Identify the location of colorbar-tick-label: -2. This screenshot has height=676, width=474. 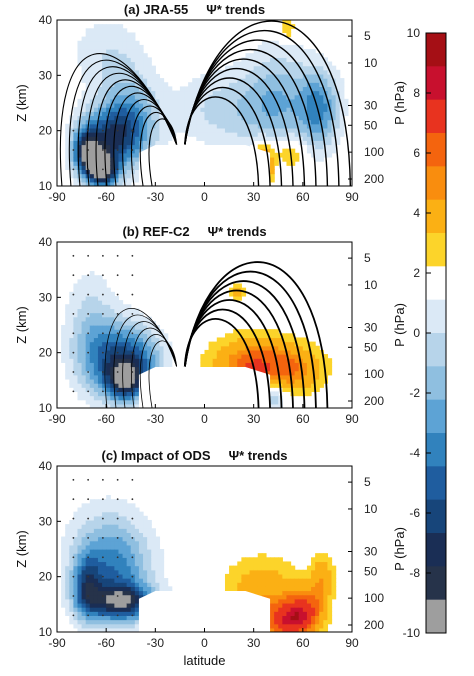
(414, 393).